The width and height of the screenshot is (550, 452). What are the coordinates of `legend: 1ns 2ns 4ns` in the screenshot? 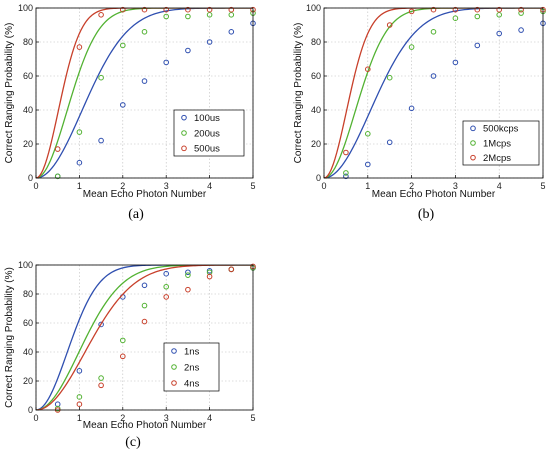 It's located at (191, 367).